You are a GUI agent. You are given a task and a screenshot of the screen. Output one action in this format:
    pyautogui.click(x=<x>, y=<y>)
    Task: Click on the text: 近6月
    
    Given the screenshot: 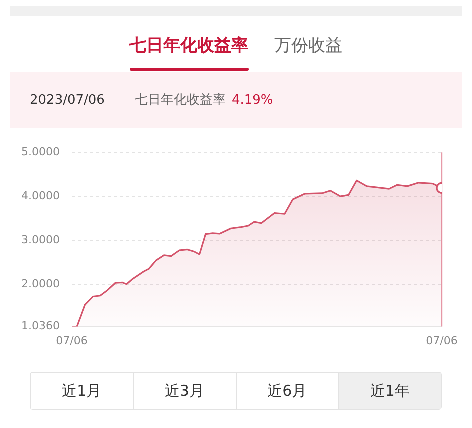 What is the action you would take?
    pyautogui.click(x=287, y=391)
    